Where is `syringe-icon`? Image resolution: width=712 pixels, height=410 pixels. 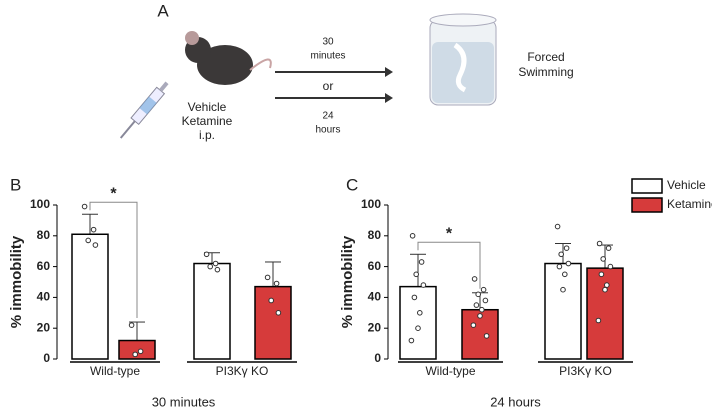
syringe-icon is located at coordinates (144, 110).